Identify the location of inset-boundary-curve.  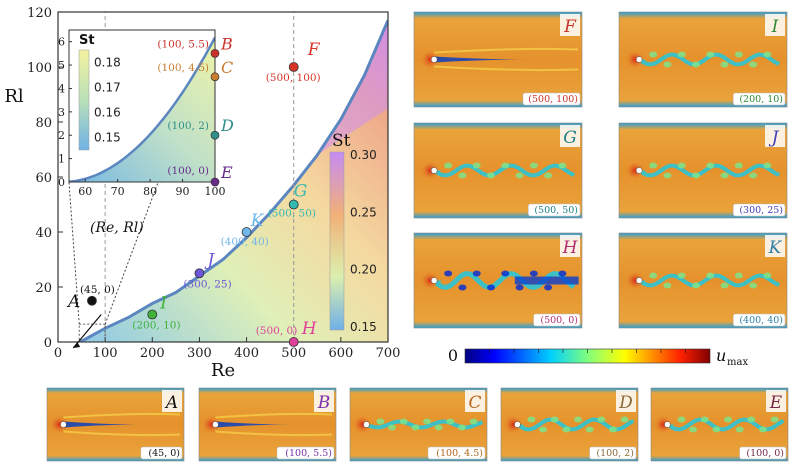
(142, 109).